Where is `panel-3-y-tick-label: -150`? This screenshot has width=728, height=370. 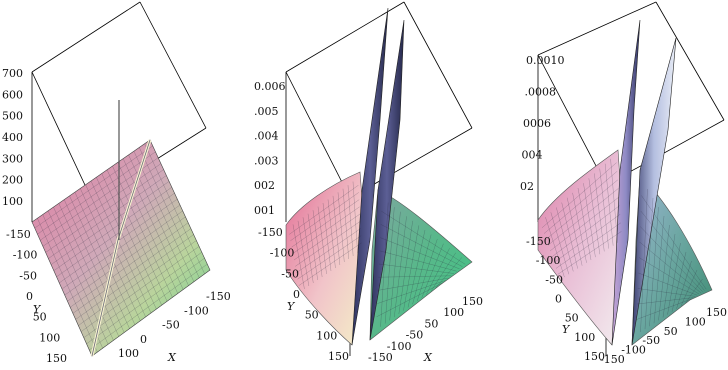 panel-3-y-tick-label: -150 is located at coordinates (538, 241).